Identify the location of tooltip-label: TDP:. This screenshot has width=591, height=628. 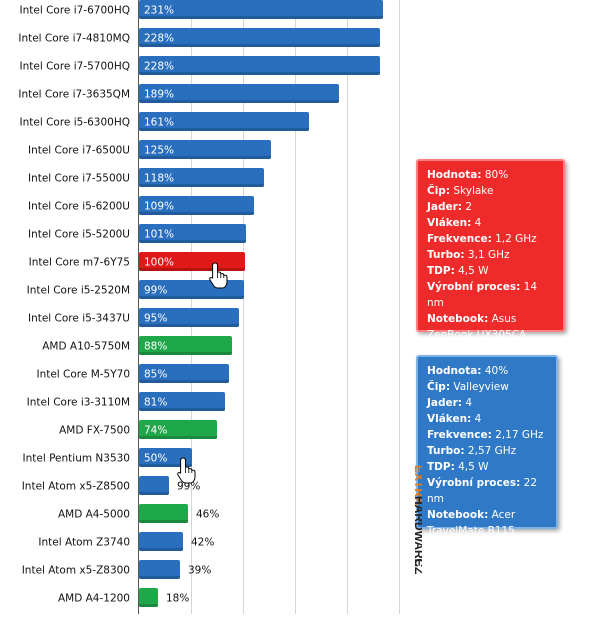
(441, 467).